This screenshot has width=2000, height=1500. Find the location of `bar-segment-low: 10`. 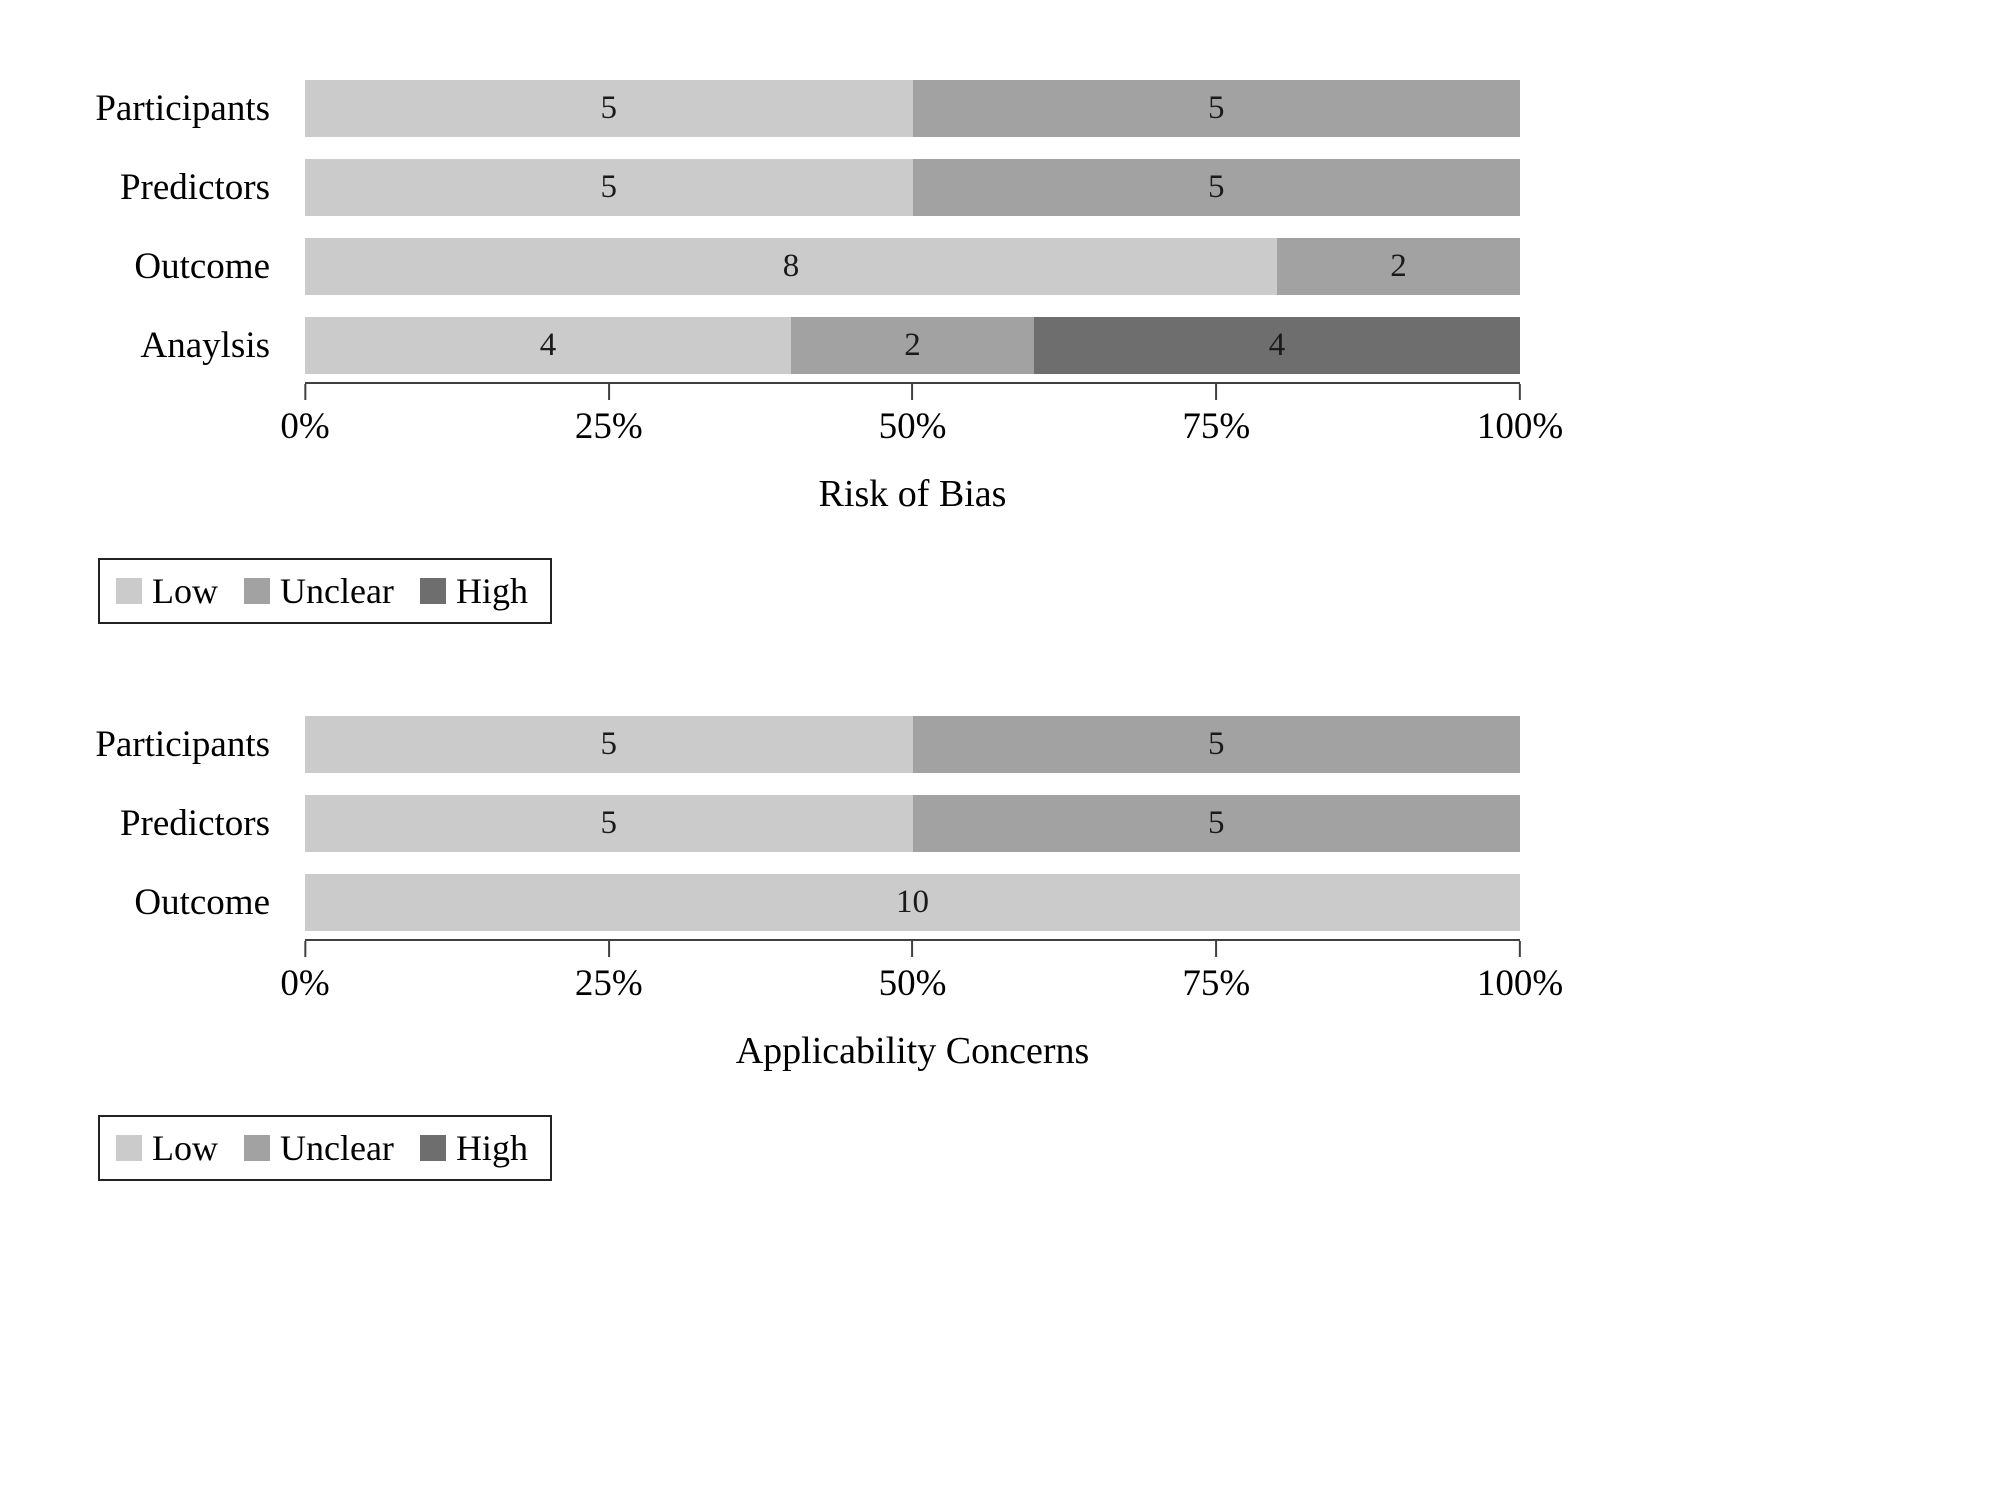

bar-segment-low: 10 is located at coordinates (912, 902).